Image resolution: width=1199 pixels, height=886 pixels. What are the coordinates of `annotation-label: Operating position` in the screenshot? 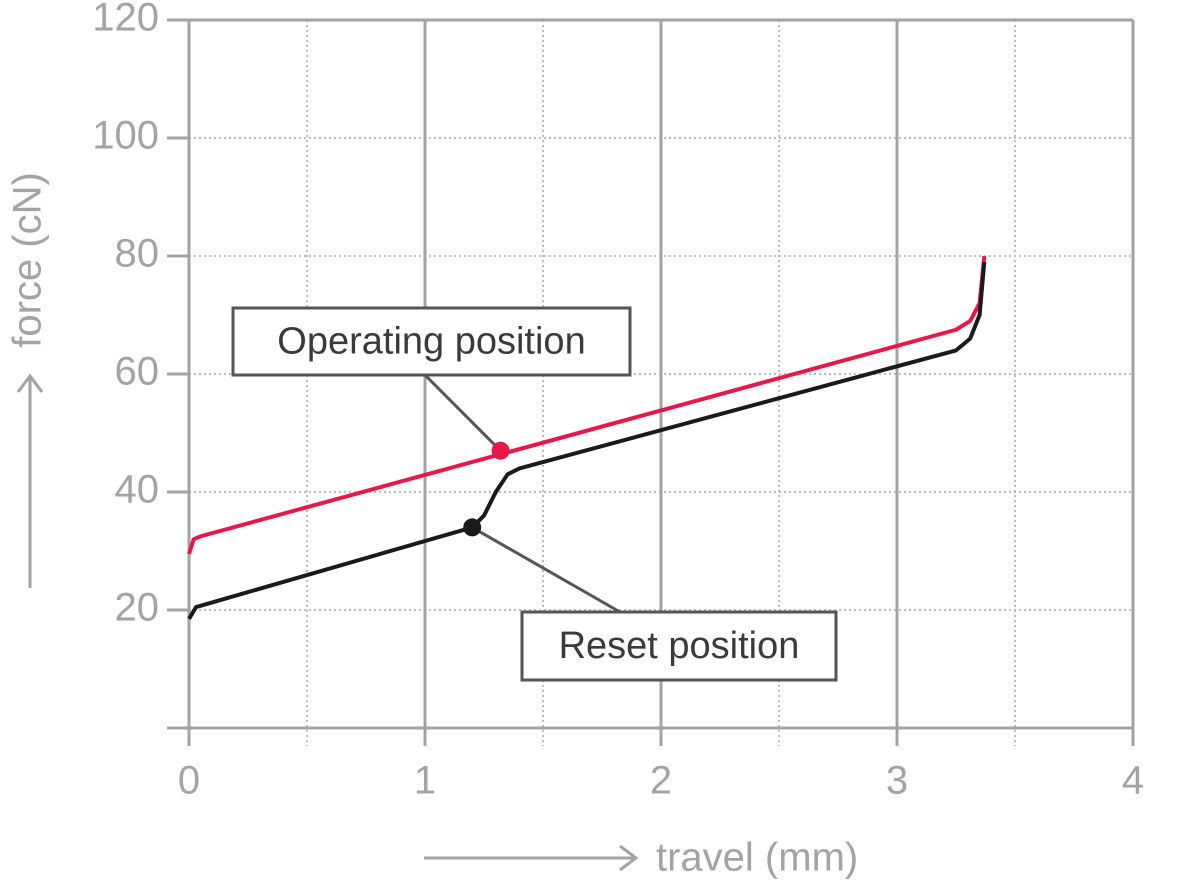 It's located at (431, 342).